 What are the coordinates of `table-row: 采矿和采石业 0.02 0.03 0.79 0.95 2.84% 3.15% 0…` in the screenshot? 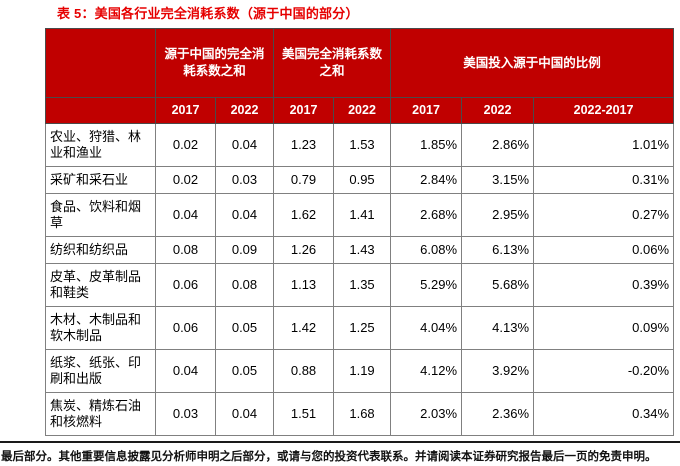 It's located at (360, 180).